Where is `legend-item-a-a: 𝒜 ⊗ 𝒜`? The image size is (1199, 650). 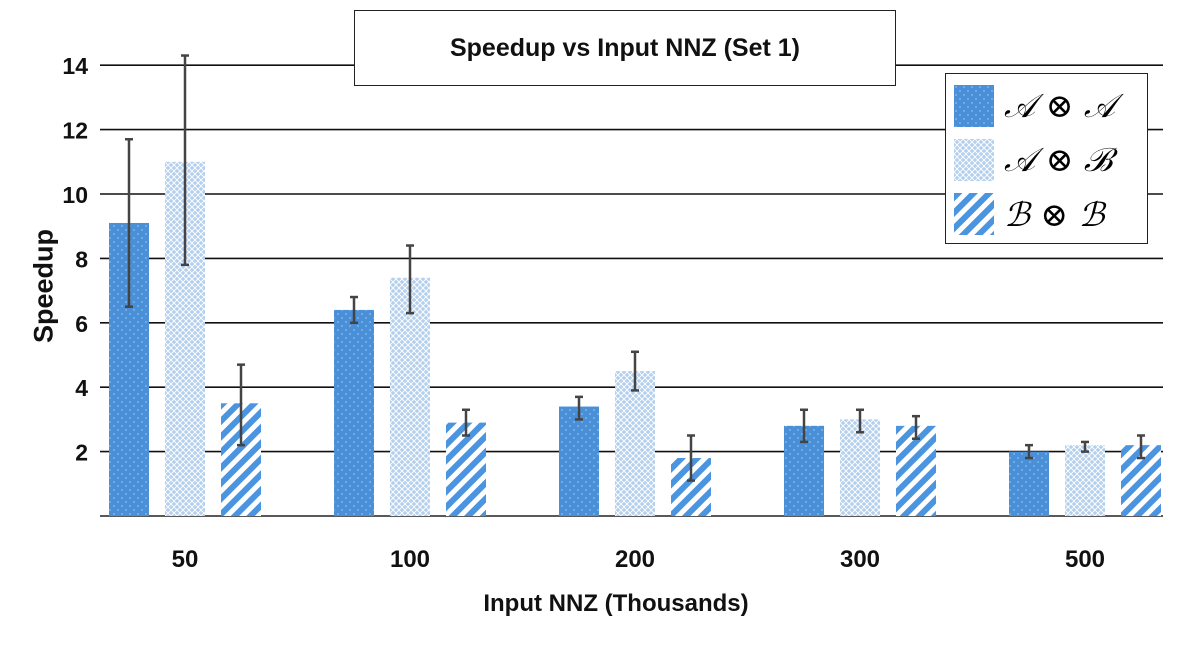 legend-item-a-a: 𝒜 ⊗ 𝒜 is located at coordinates (1050, 106).